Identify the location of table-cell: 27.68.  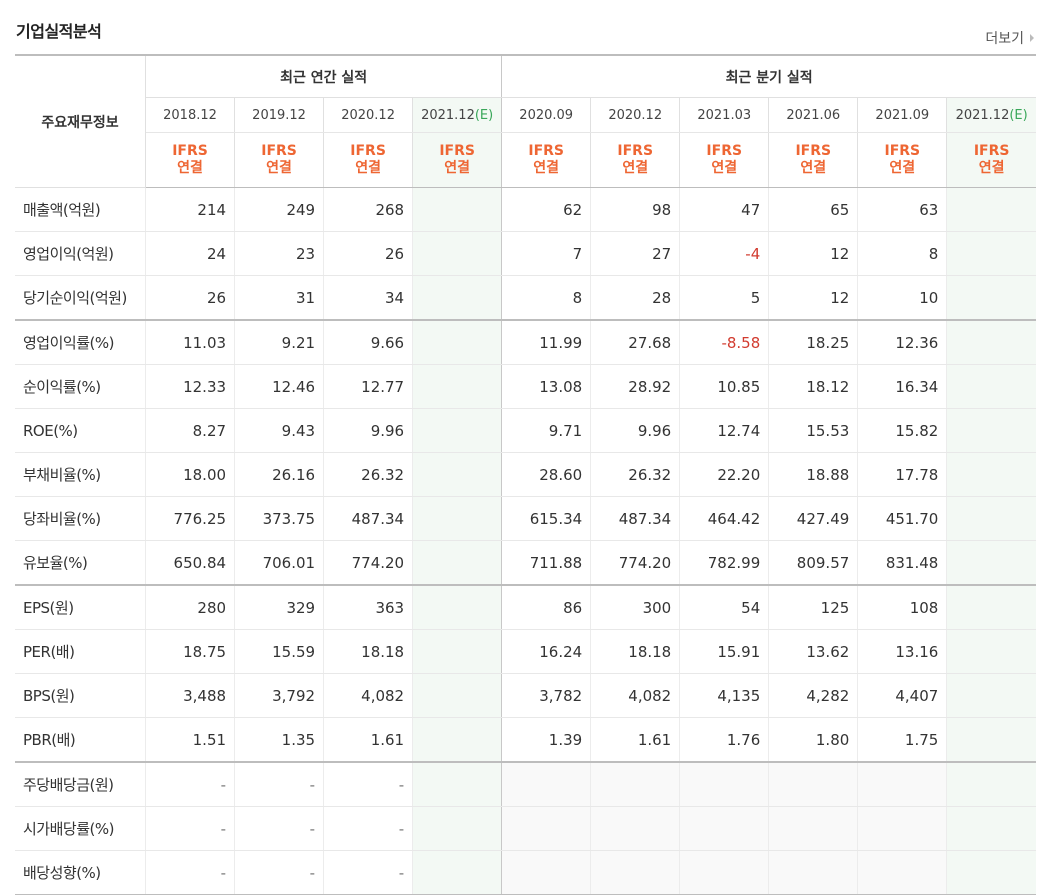
(635, 342).